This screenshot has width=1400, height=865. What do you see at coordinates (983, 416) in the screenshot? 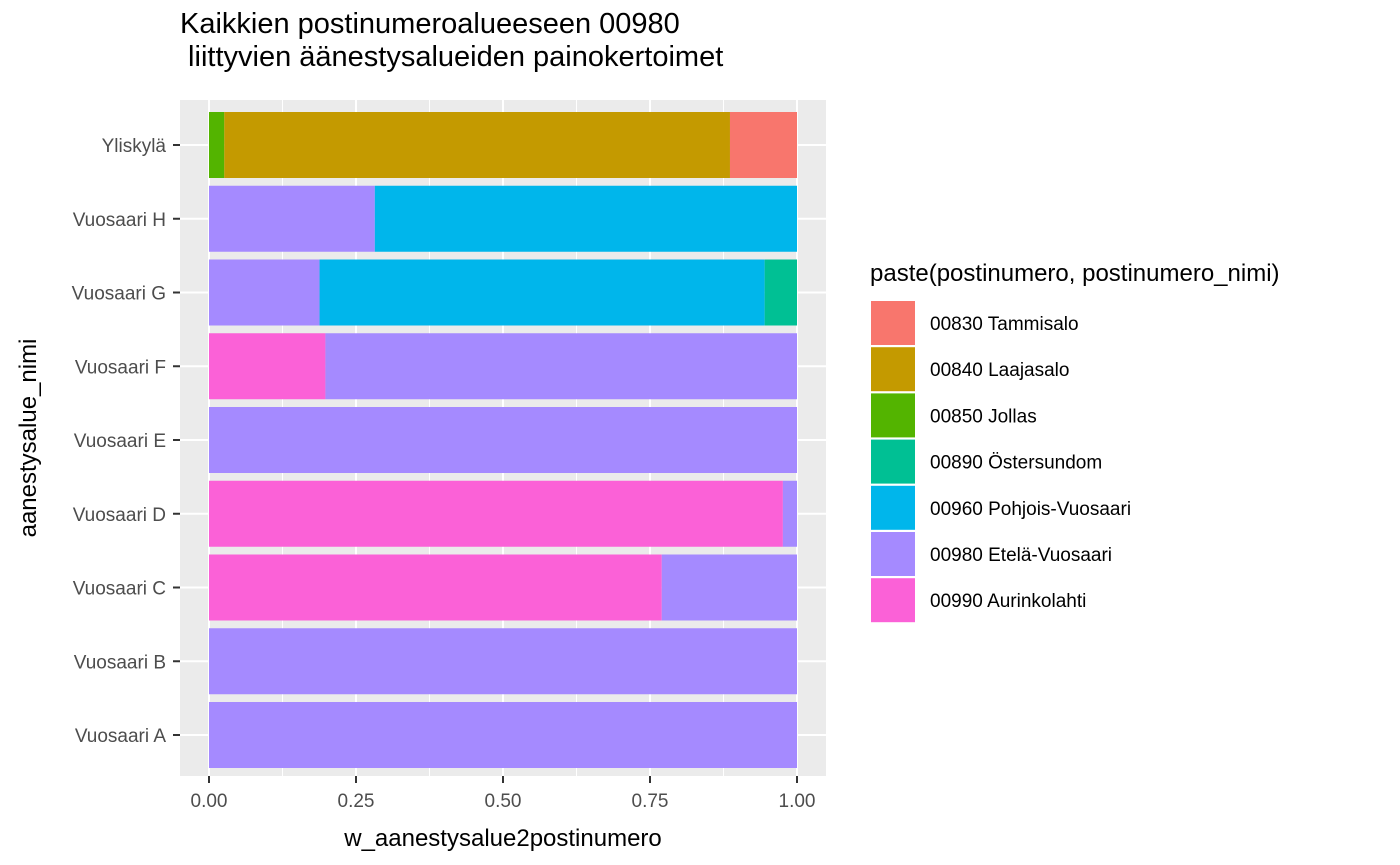
I see `legend-label: 00850 Jollas` at bounding box center [983, 416].